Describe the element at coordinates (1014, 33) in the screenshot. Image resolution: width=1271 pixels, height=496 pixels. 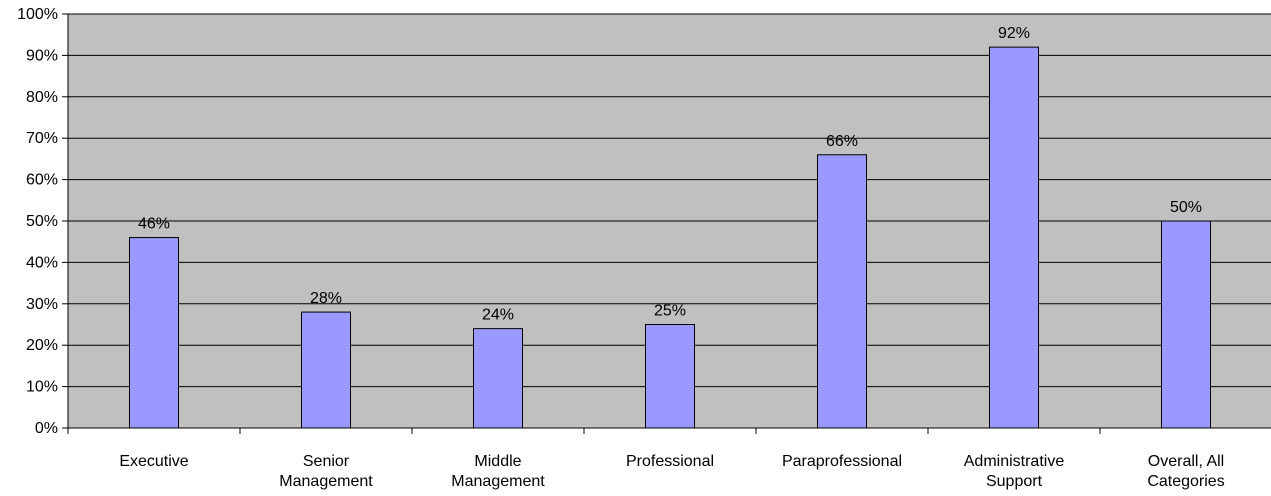
I see `data-label: 92%` at that location.